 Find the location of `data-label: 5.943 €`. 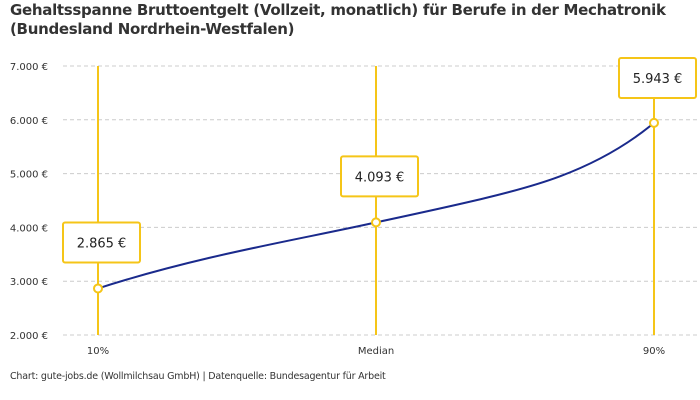

data-label: 5.943 € is located at coordinates (658, 79).